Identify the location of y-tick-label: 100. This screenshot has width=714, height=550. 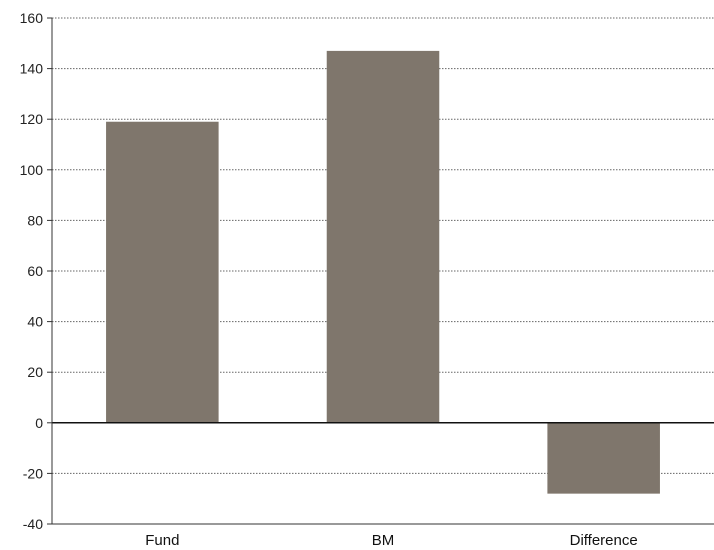
(32, 170).